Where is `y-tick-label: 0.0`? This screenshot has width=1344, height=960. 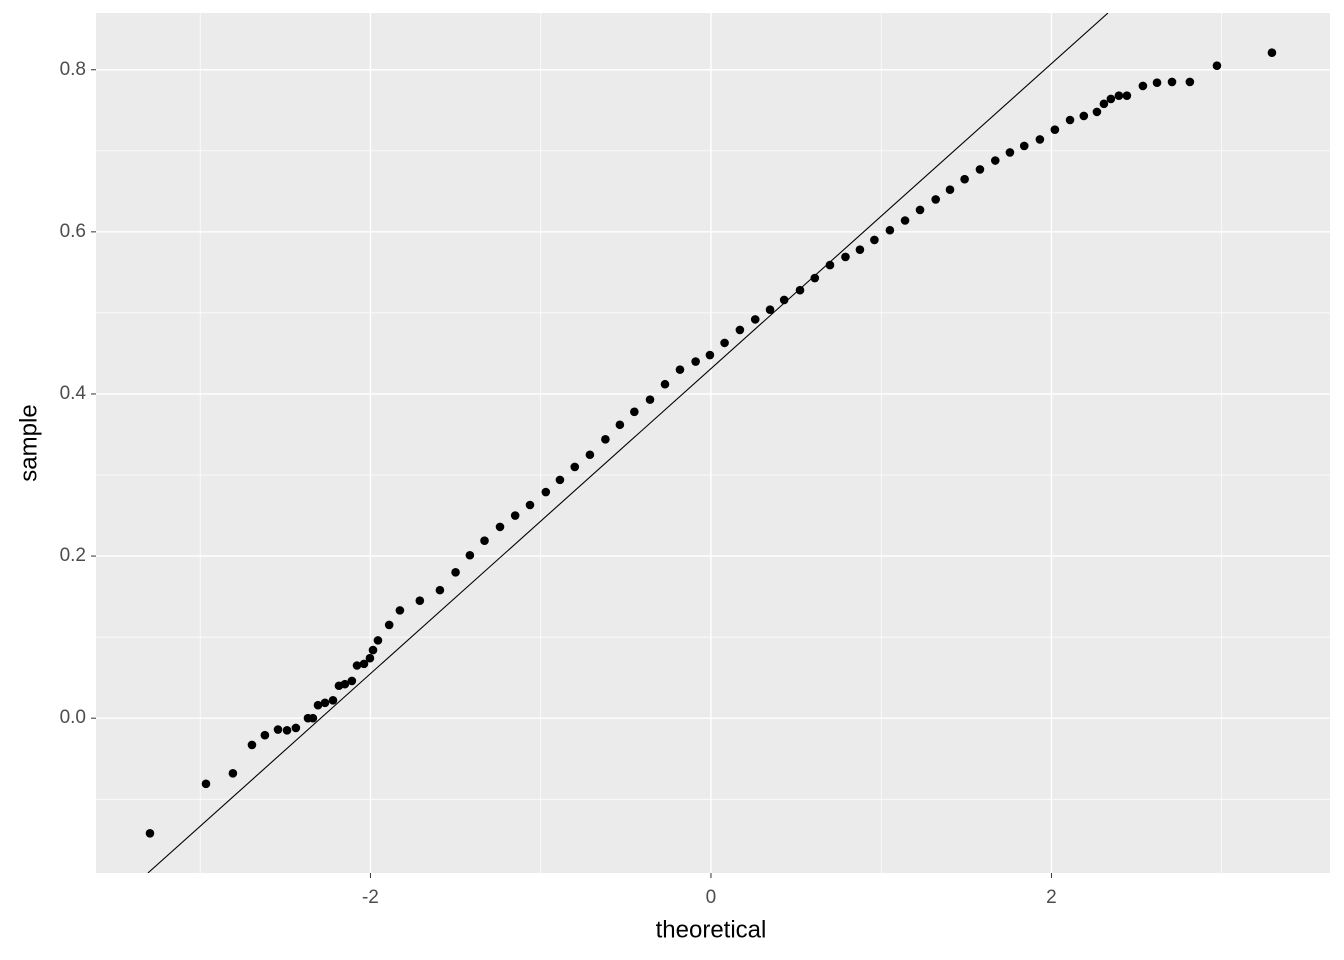
y-tick-label: 0.0 is located at coordinates (73, 717).